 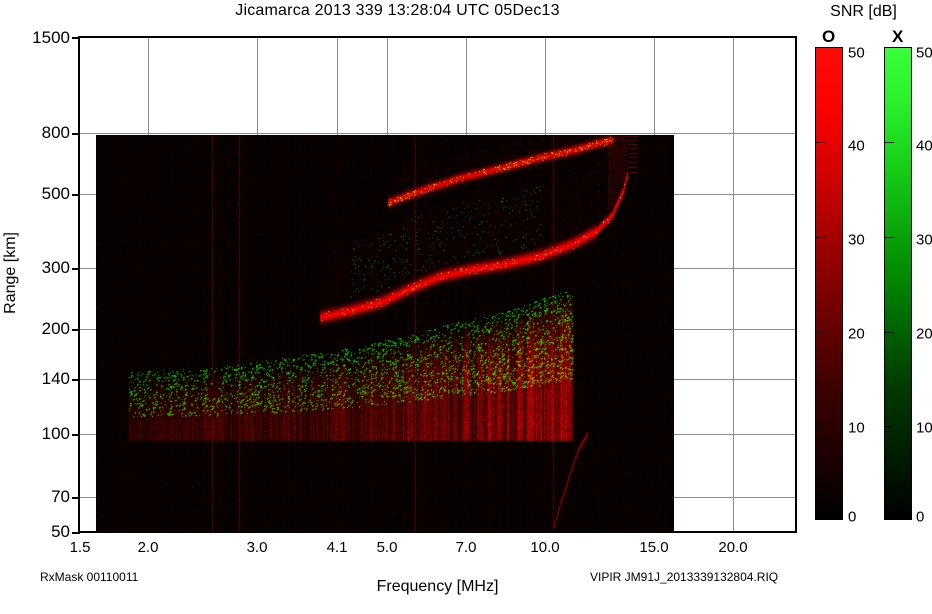 I want to click on y-tick-label: 50, so click(x=60, y=531).